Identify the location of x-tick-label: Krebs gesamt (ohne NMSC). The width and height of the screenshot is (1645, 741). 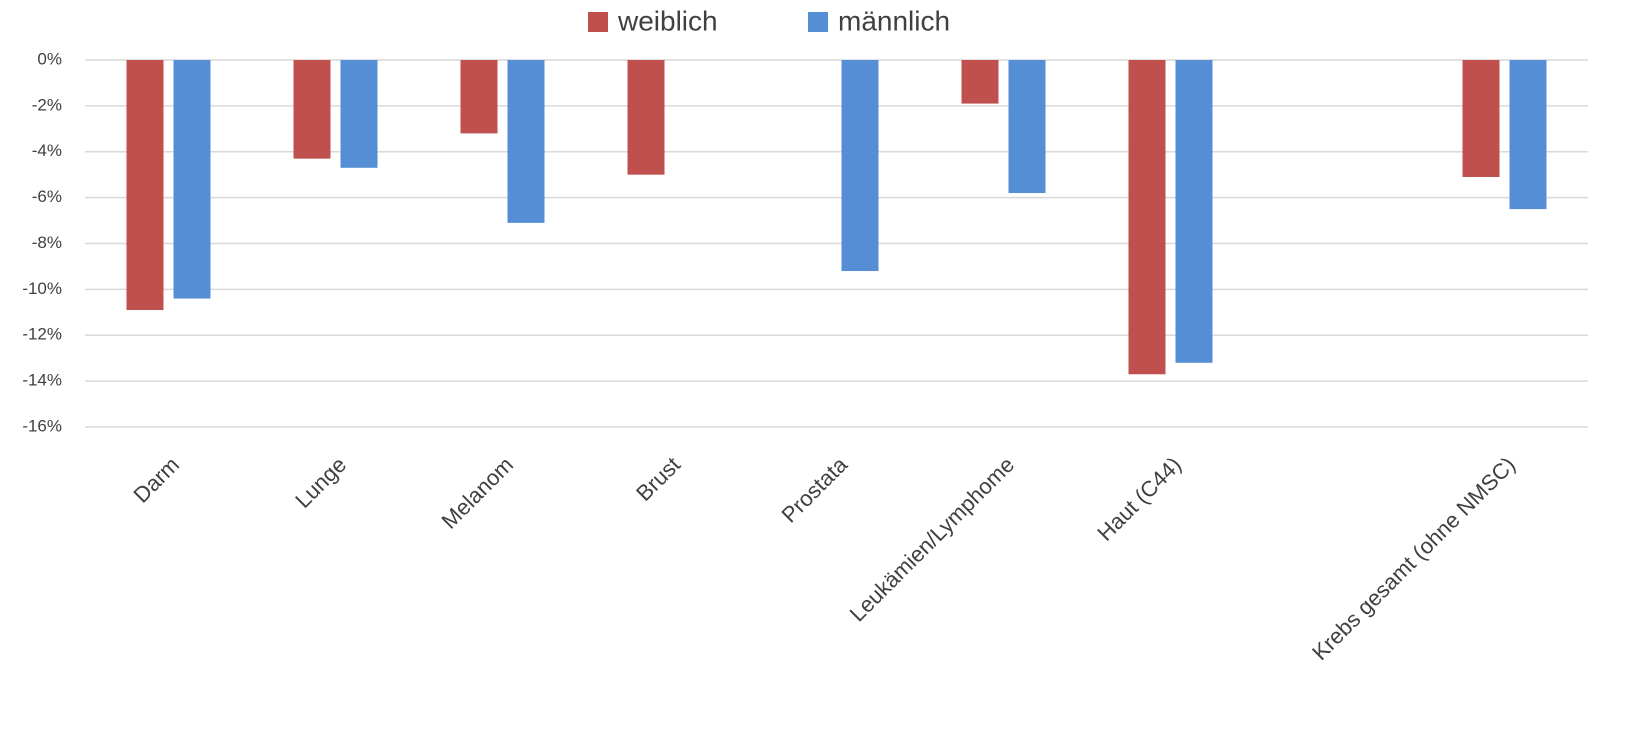
(1413, 558).